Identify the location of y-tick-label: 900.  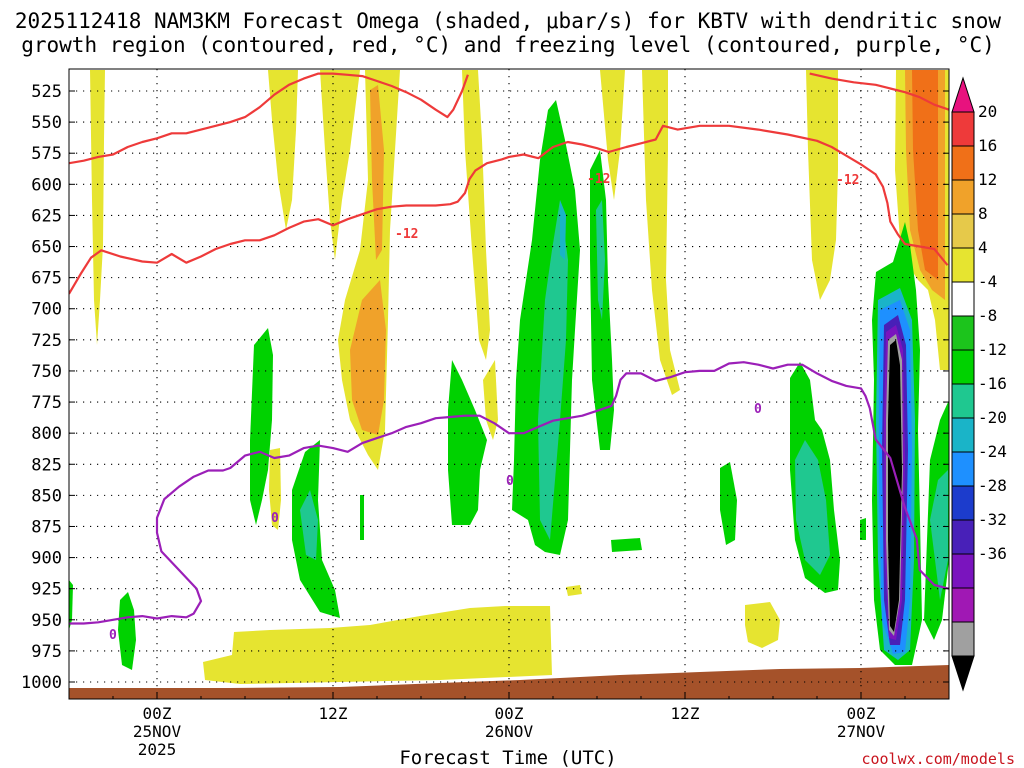
(46, 559).